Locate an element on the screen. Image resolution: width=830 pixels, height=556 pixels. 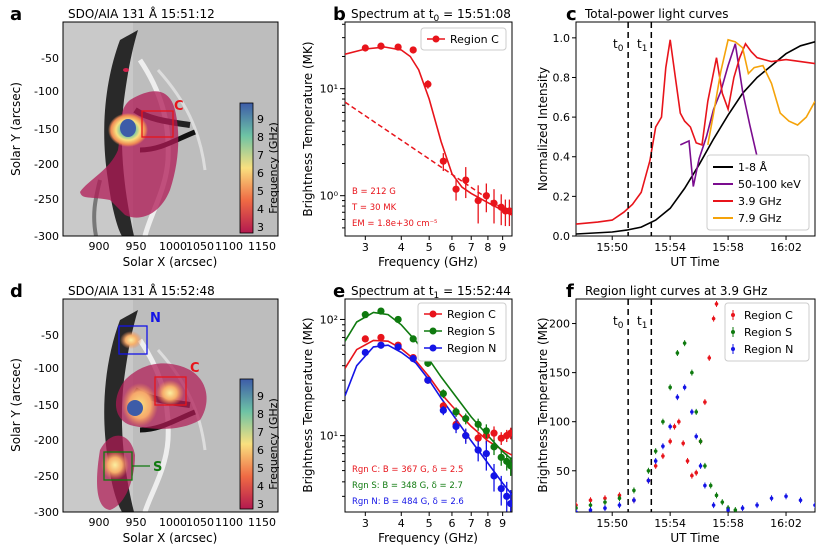
legend-entry: Region C is located at coordinates (471, 314).